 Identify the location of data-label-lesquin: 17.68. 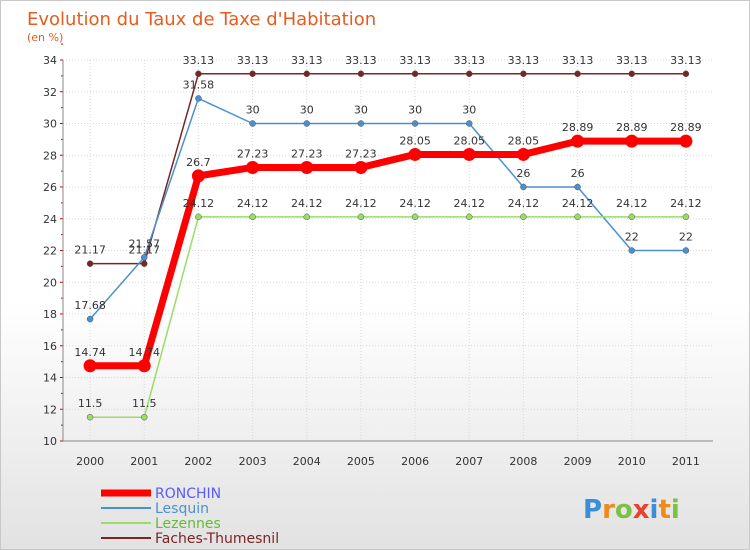
(90, 305).